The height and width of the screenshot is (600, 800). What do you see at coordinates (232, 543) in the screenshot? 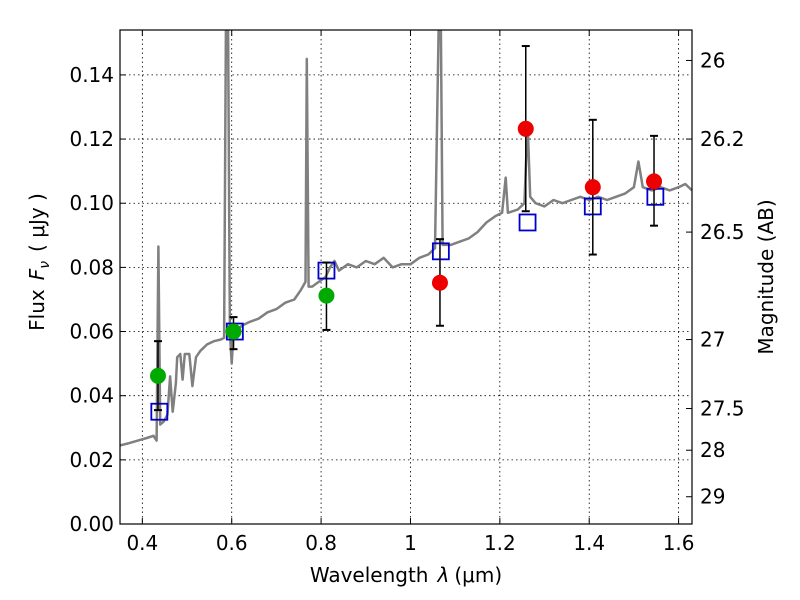
I see `x-tick-label: 0.6` at bounding box center [232, 543].